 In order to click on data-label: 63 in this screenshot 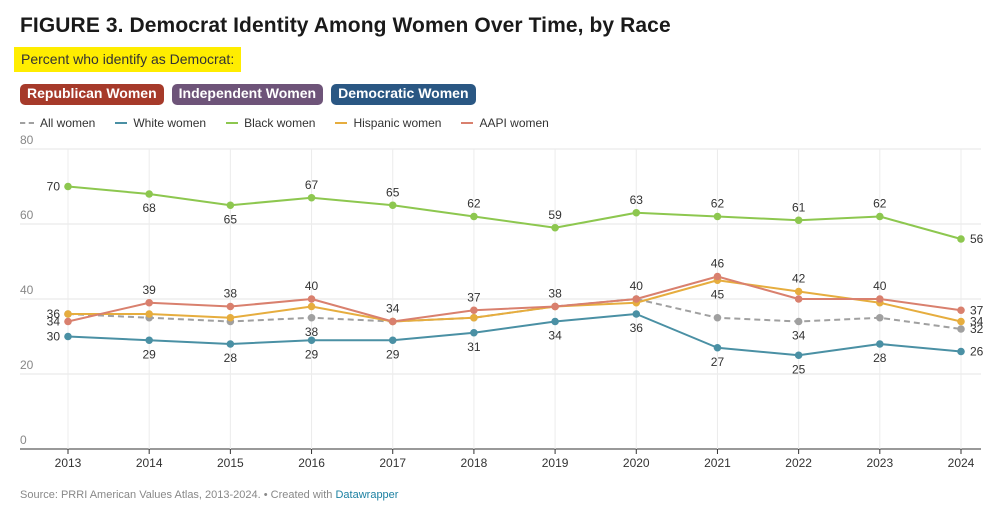, I will do `click(637, 200)`.